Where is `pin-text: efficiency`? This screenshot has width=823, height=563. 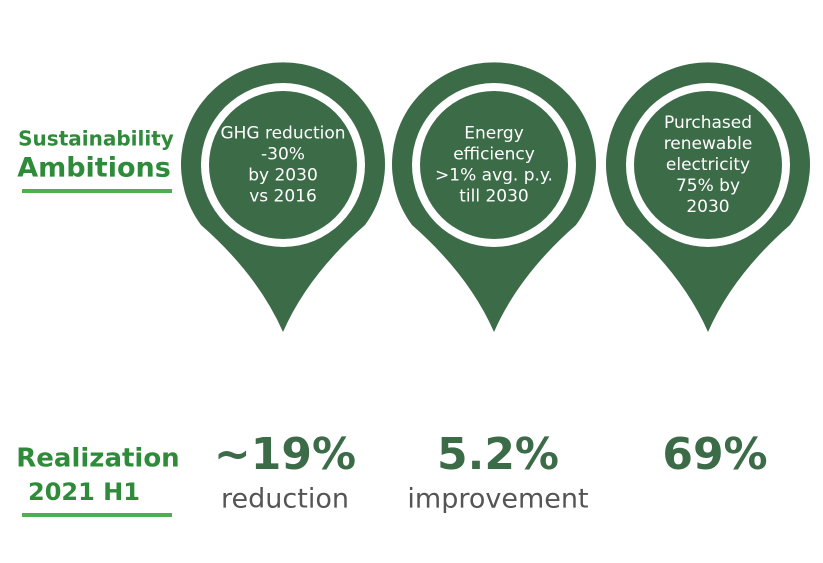 pin-text: efficiency is located at coordinates (494, 155).